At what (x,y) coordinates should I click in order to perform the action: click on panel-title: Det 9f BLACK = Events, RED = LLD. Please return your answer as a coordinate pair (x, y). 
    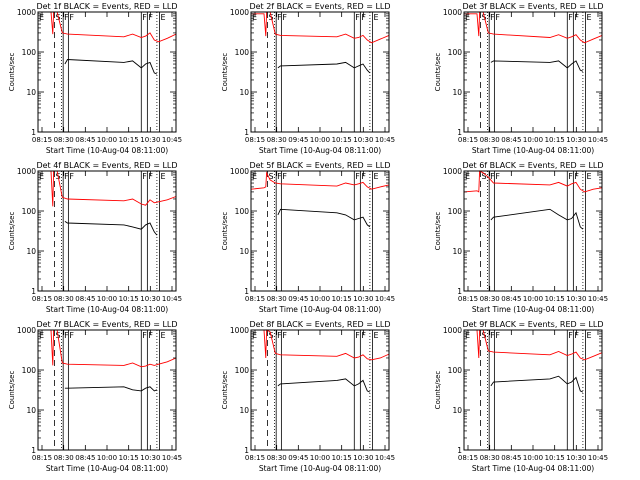
    Looking at the image, I should click on (532, 324).